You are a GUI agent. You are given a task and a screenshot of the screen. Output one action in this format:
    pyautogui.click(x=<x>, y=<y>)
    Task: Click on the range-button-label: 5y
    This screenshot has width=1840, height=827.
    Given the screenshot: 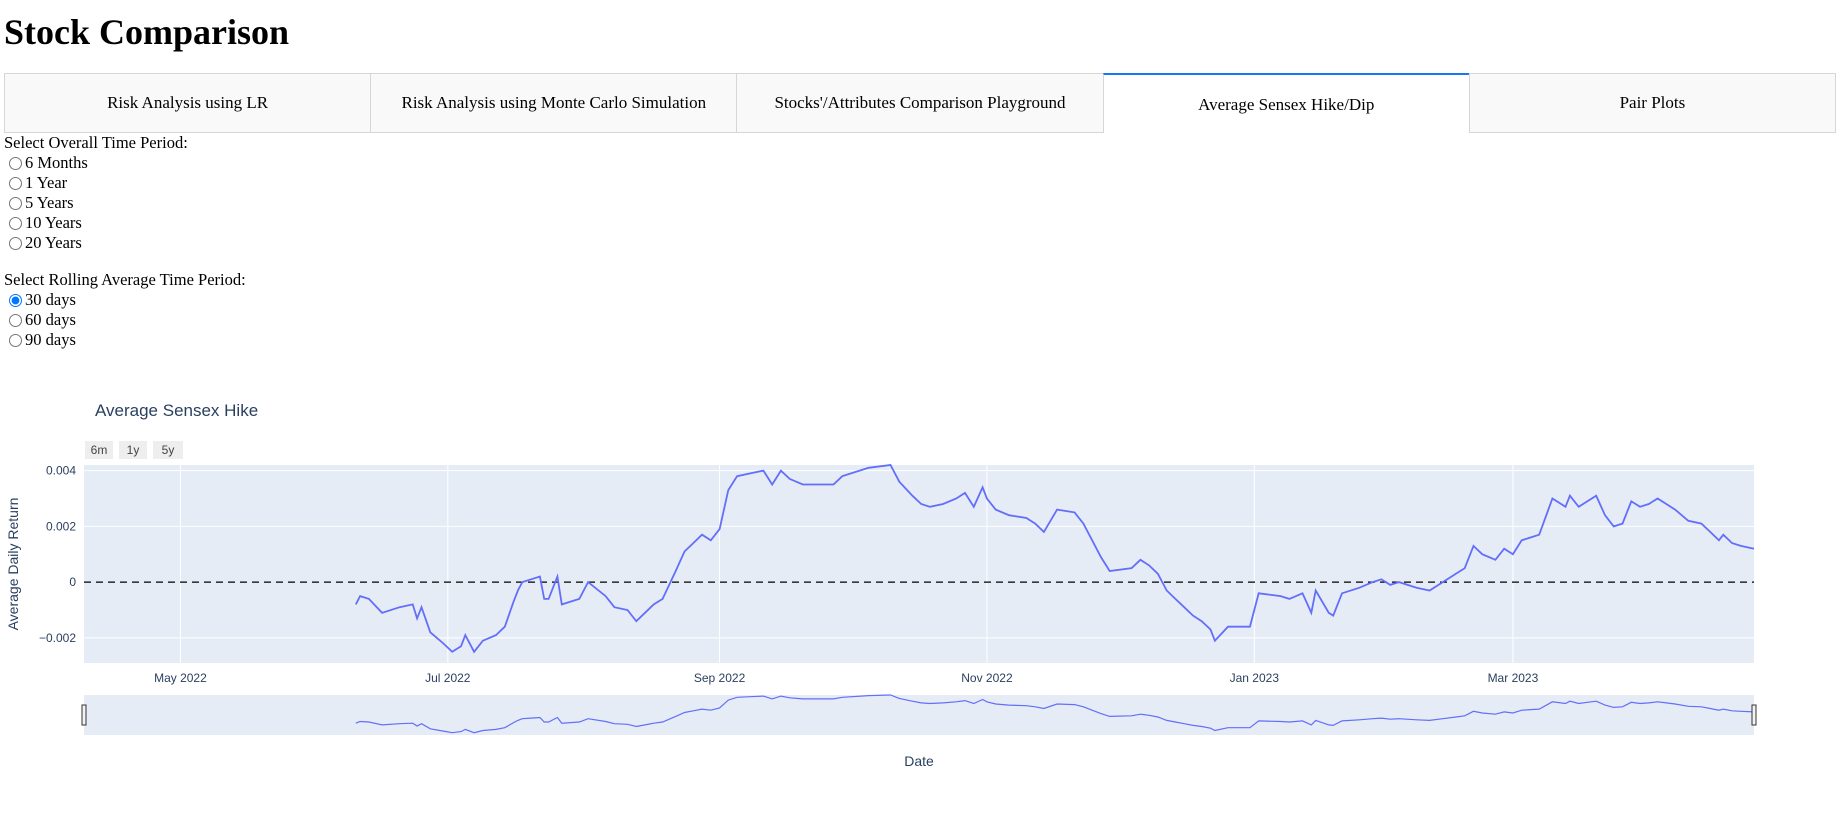 What is the action you would take?
    pyautogui.click(x=168, y=450)
    